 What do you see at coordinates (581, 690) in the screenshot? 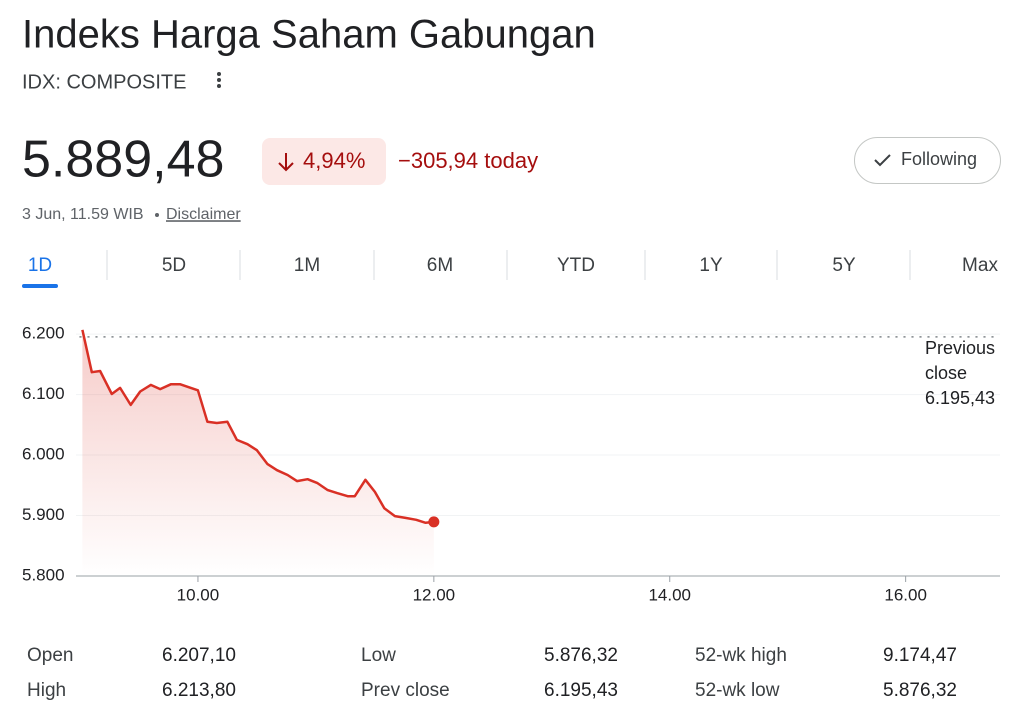
I see `stat-value: 6.195,43` at bounding box center [581, 690].